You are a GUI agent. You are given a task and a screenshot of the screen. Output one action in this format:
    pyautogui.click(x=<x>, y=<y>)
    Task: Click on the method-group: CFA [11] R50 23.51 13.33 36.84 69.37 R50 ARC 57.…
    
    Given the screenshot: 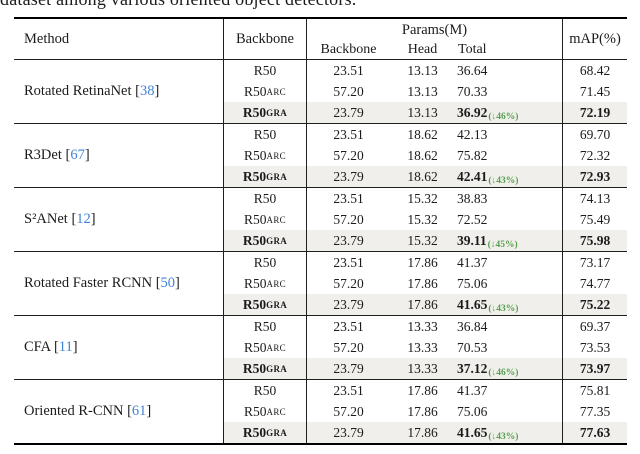 What is the action you would take?
    pyautogui.click(x=320, y=348)
    